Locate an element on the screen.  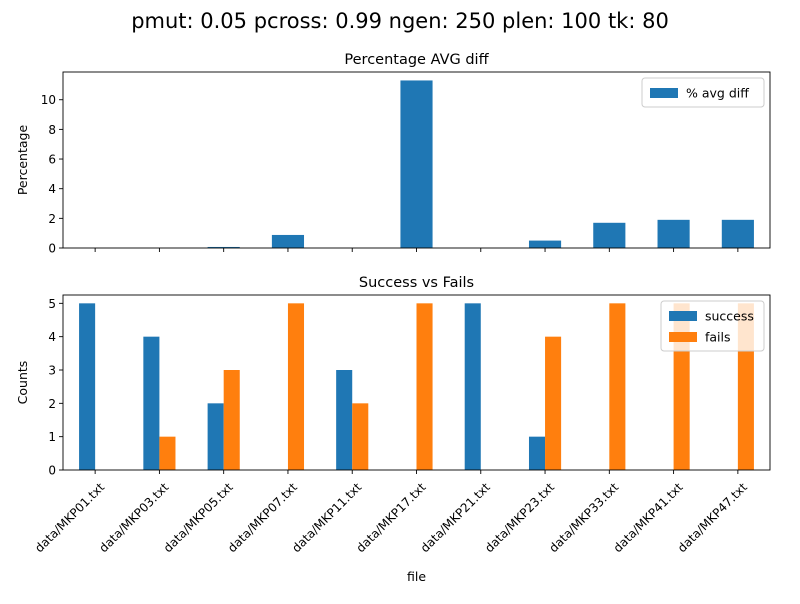
chart1-legend-box is located at coordinates (703, 92).